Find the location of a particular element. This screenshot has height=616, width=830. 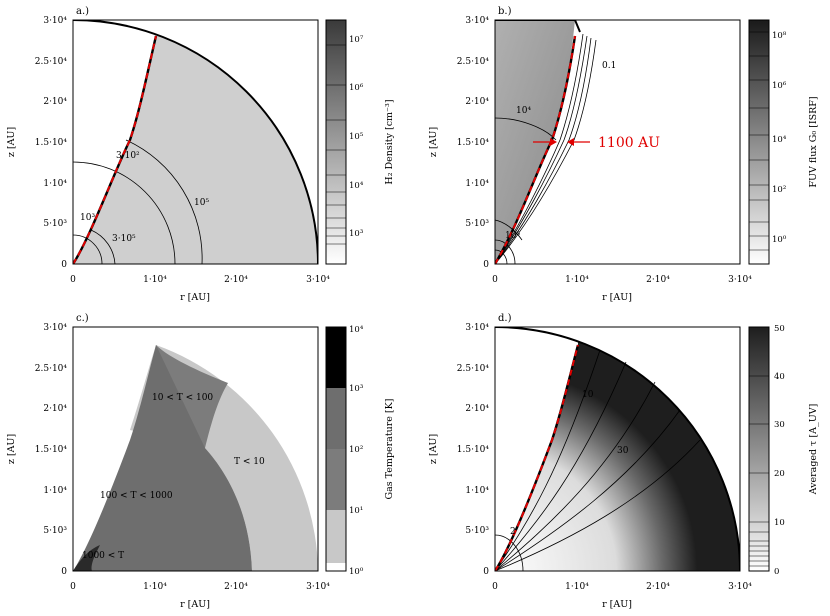

plot-frame-d is located at coordinates (617, 449).